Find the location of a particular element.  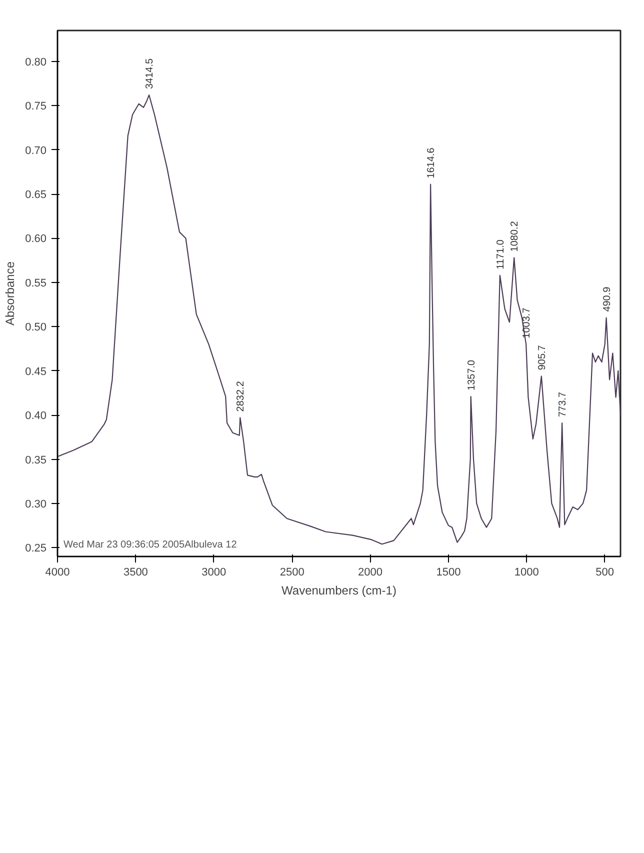

annotation: 490.9 is located at coordinates (607, 299).